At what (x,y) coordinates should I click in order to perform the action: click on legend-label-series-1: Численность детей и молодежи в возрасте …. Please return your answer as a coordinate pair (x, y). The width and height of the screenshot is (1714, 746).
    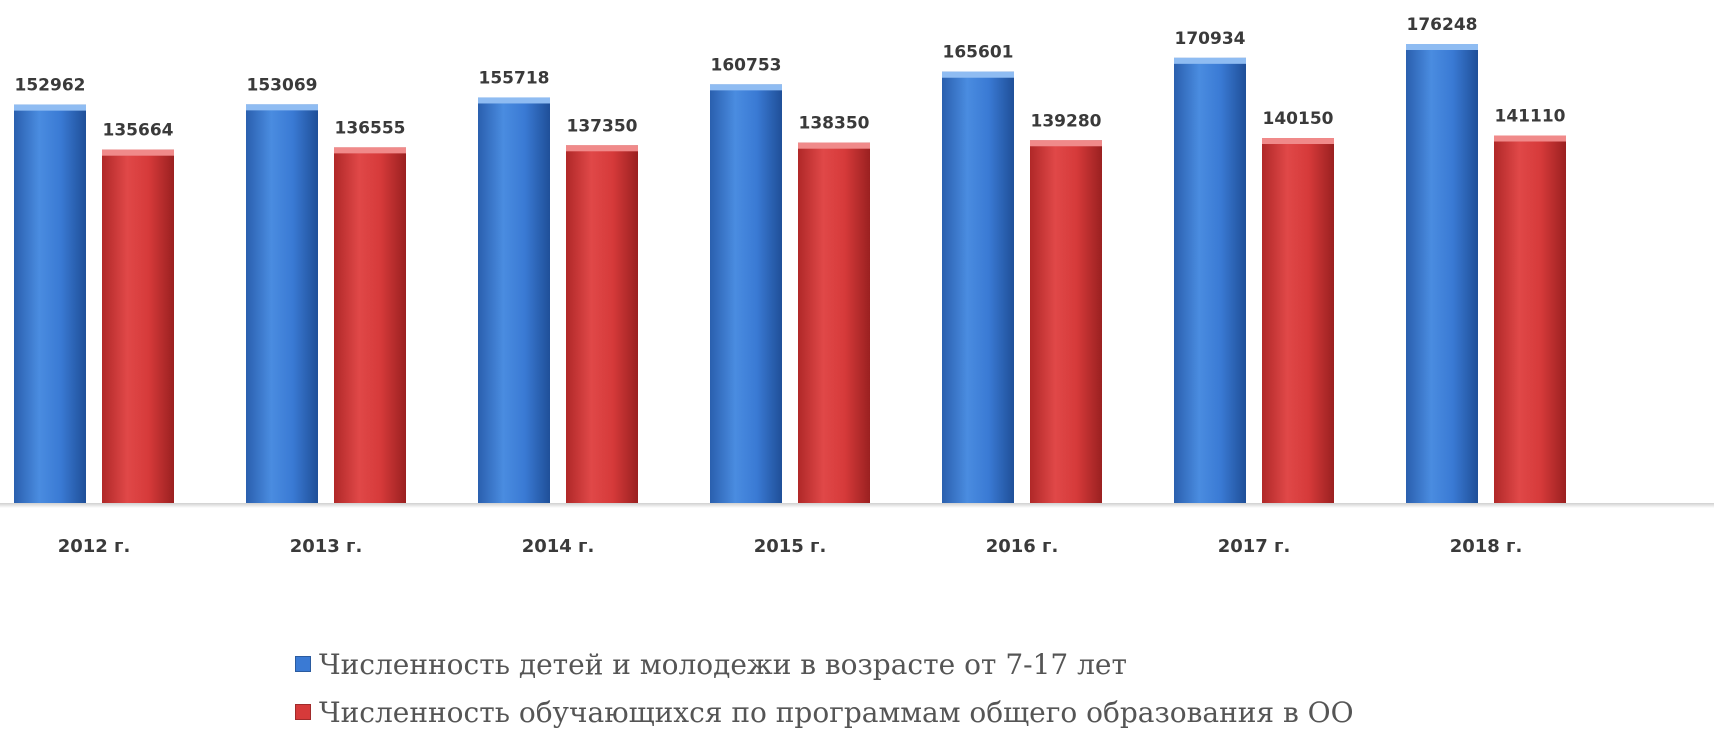
    Looking at the image, I should click on (723, 664).